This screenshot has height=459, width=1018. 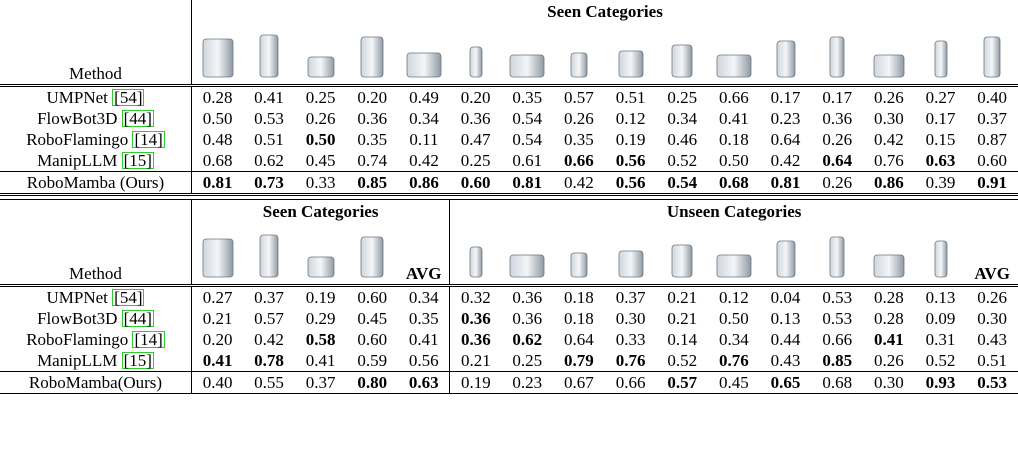 What do you see at coordinates (630, 297) in the screenshot?
I see `value: 0.37` at bounding box center [630, 297].